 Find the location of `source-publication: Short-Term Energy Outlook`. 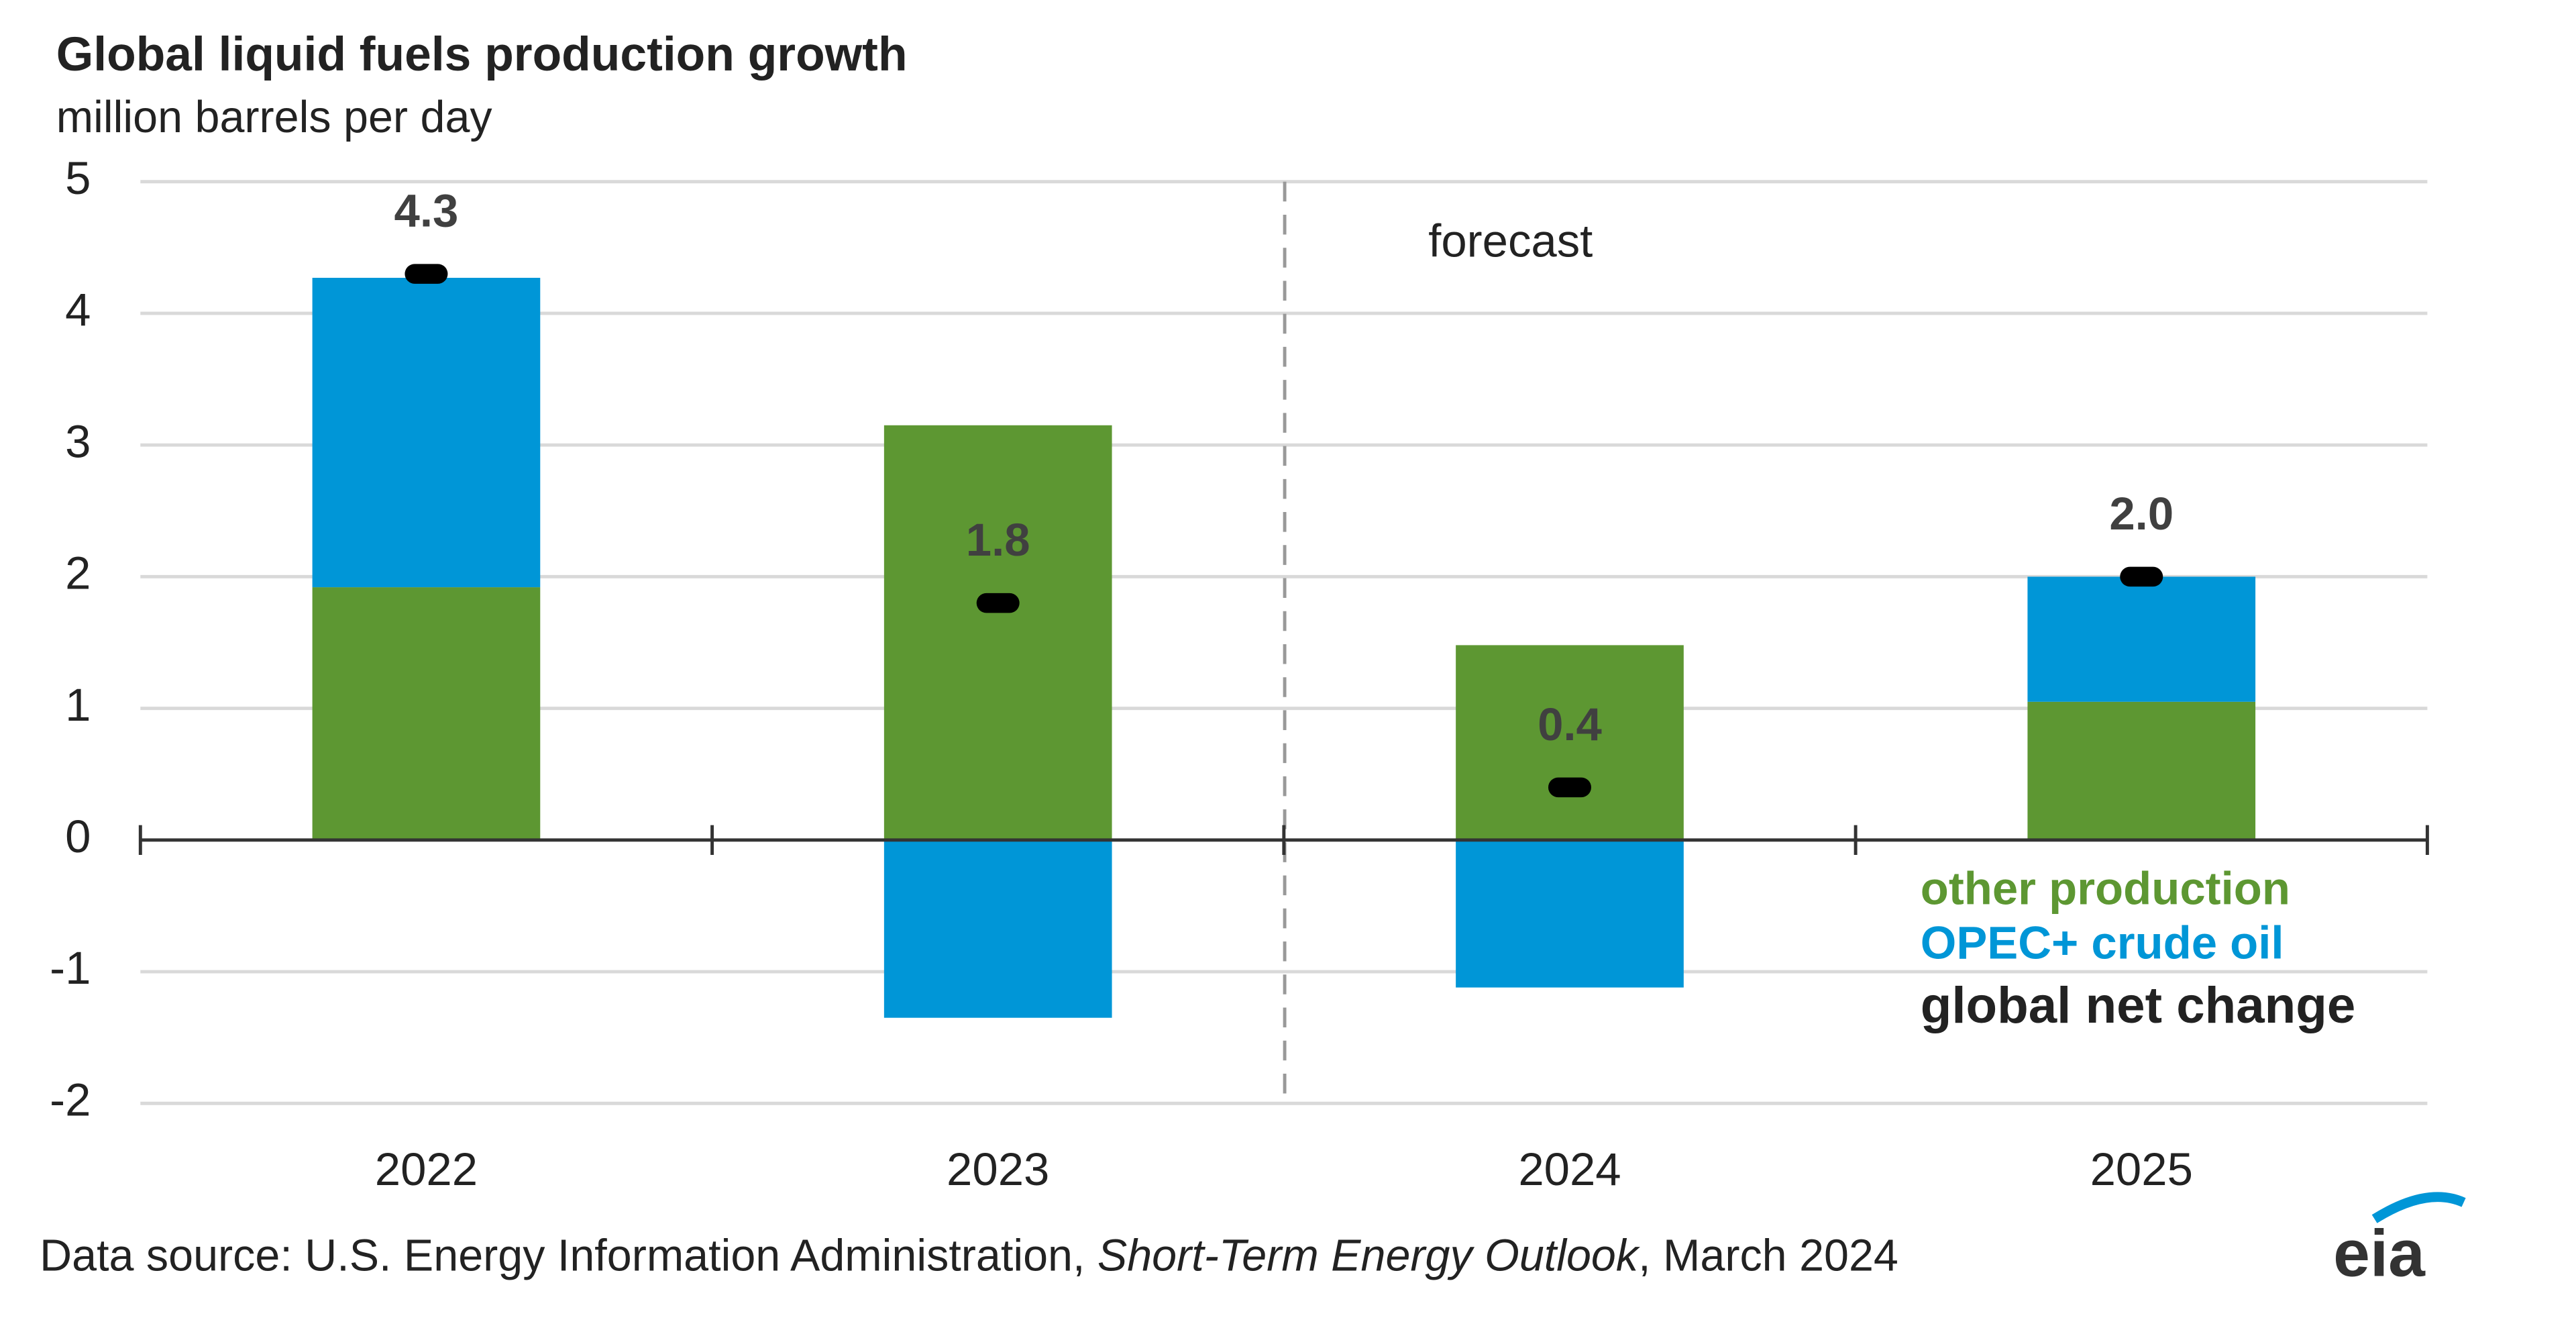

source-publication: Short-Term Energy Outlook is located at coordinates (1369, 1255).